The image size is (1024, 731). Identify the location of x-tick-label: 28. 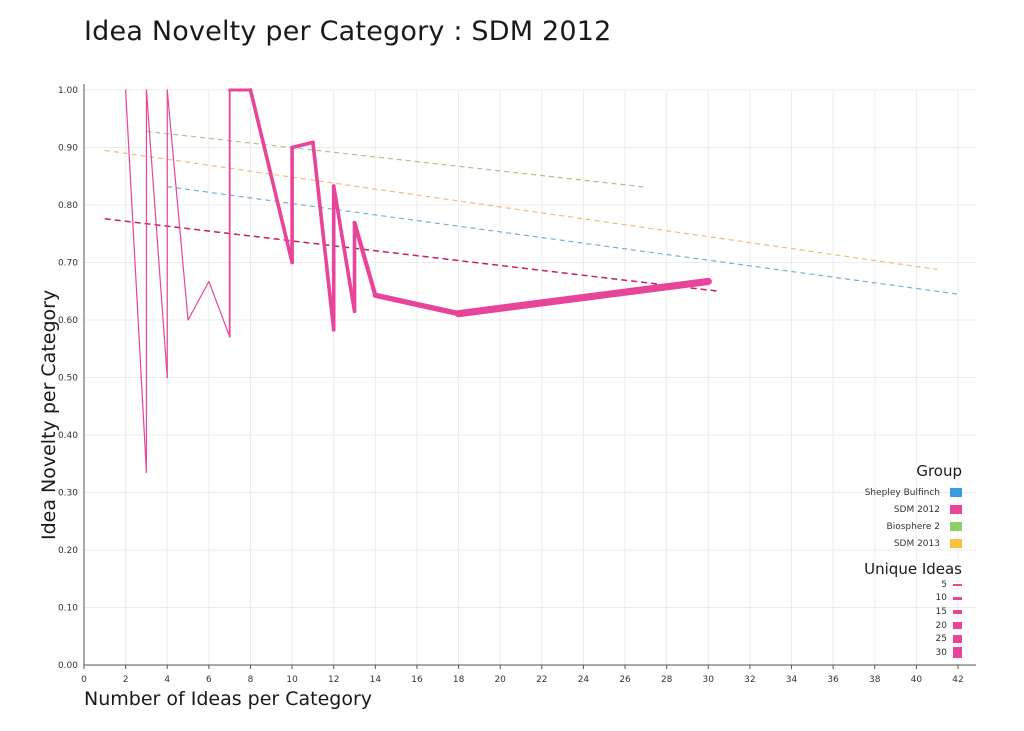
(667, 680).